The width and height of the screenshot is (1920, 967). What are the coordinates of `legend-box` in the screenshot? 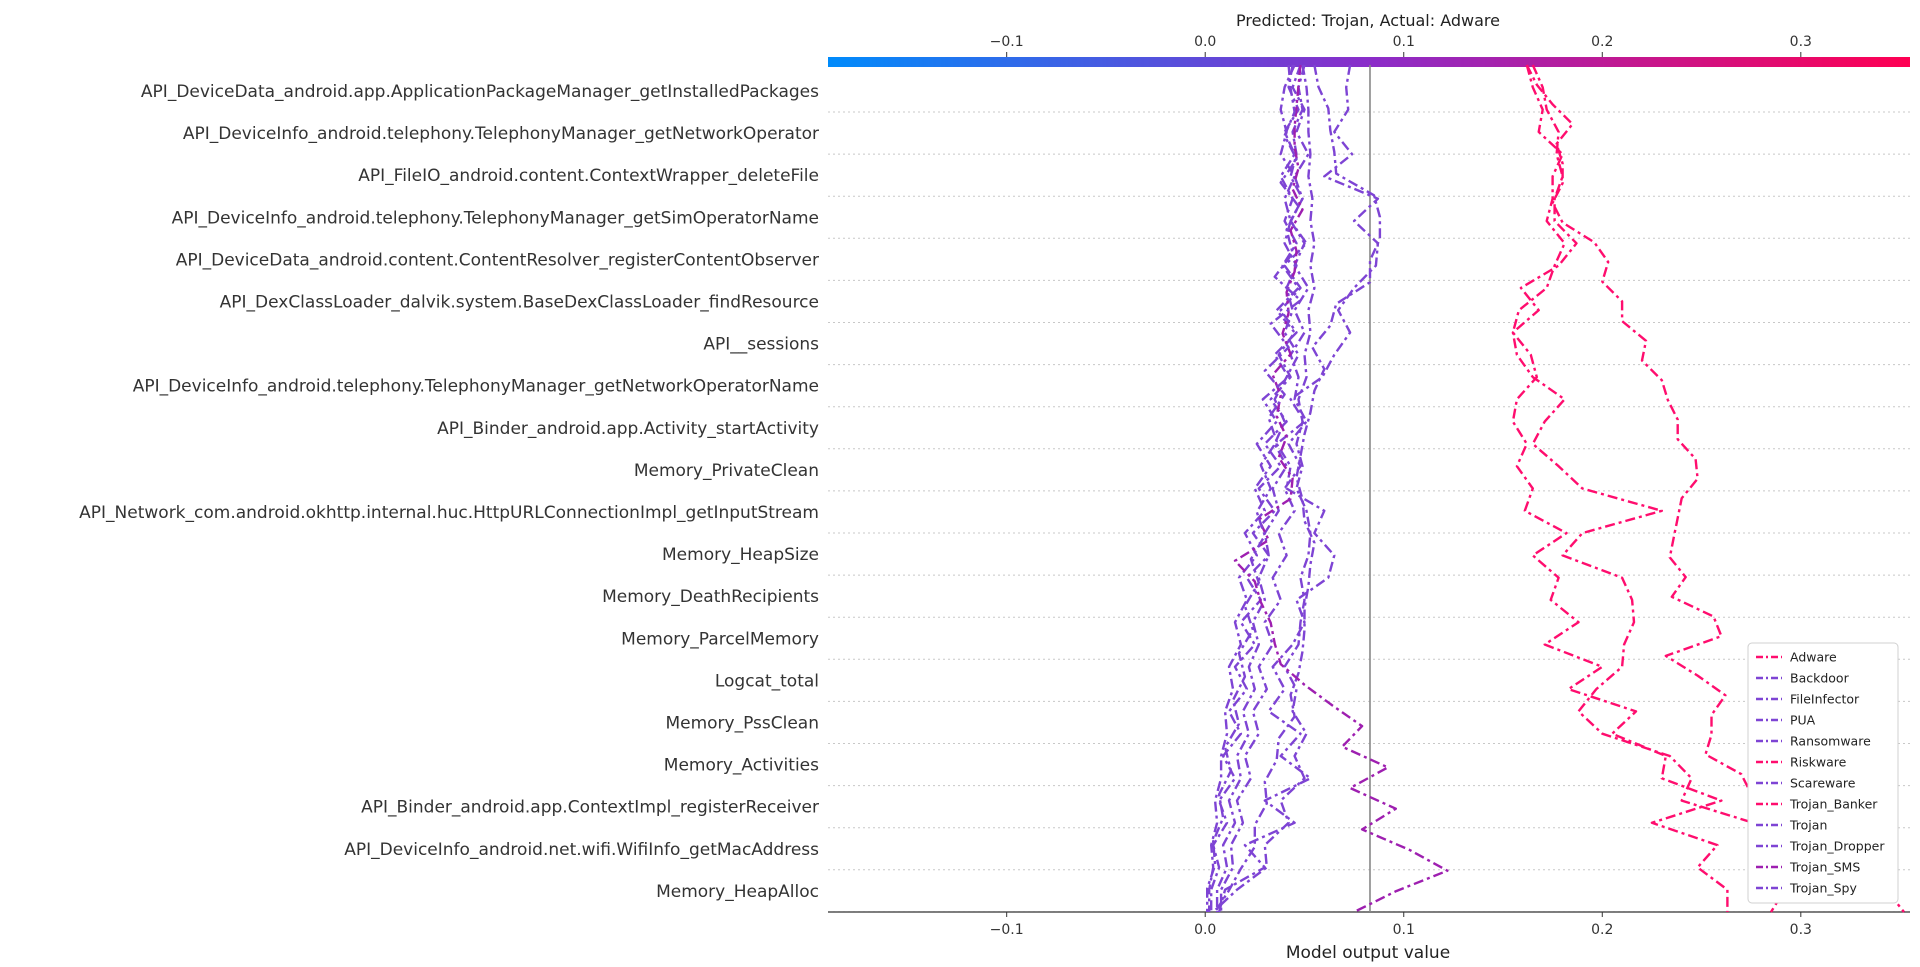 It's located at (1823, 773).